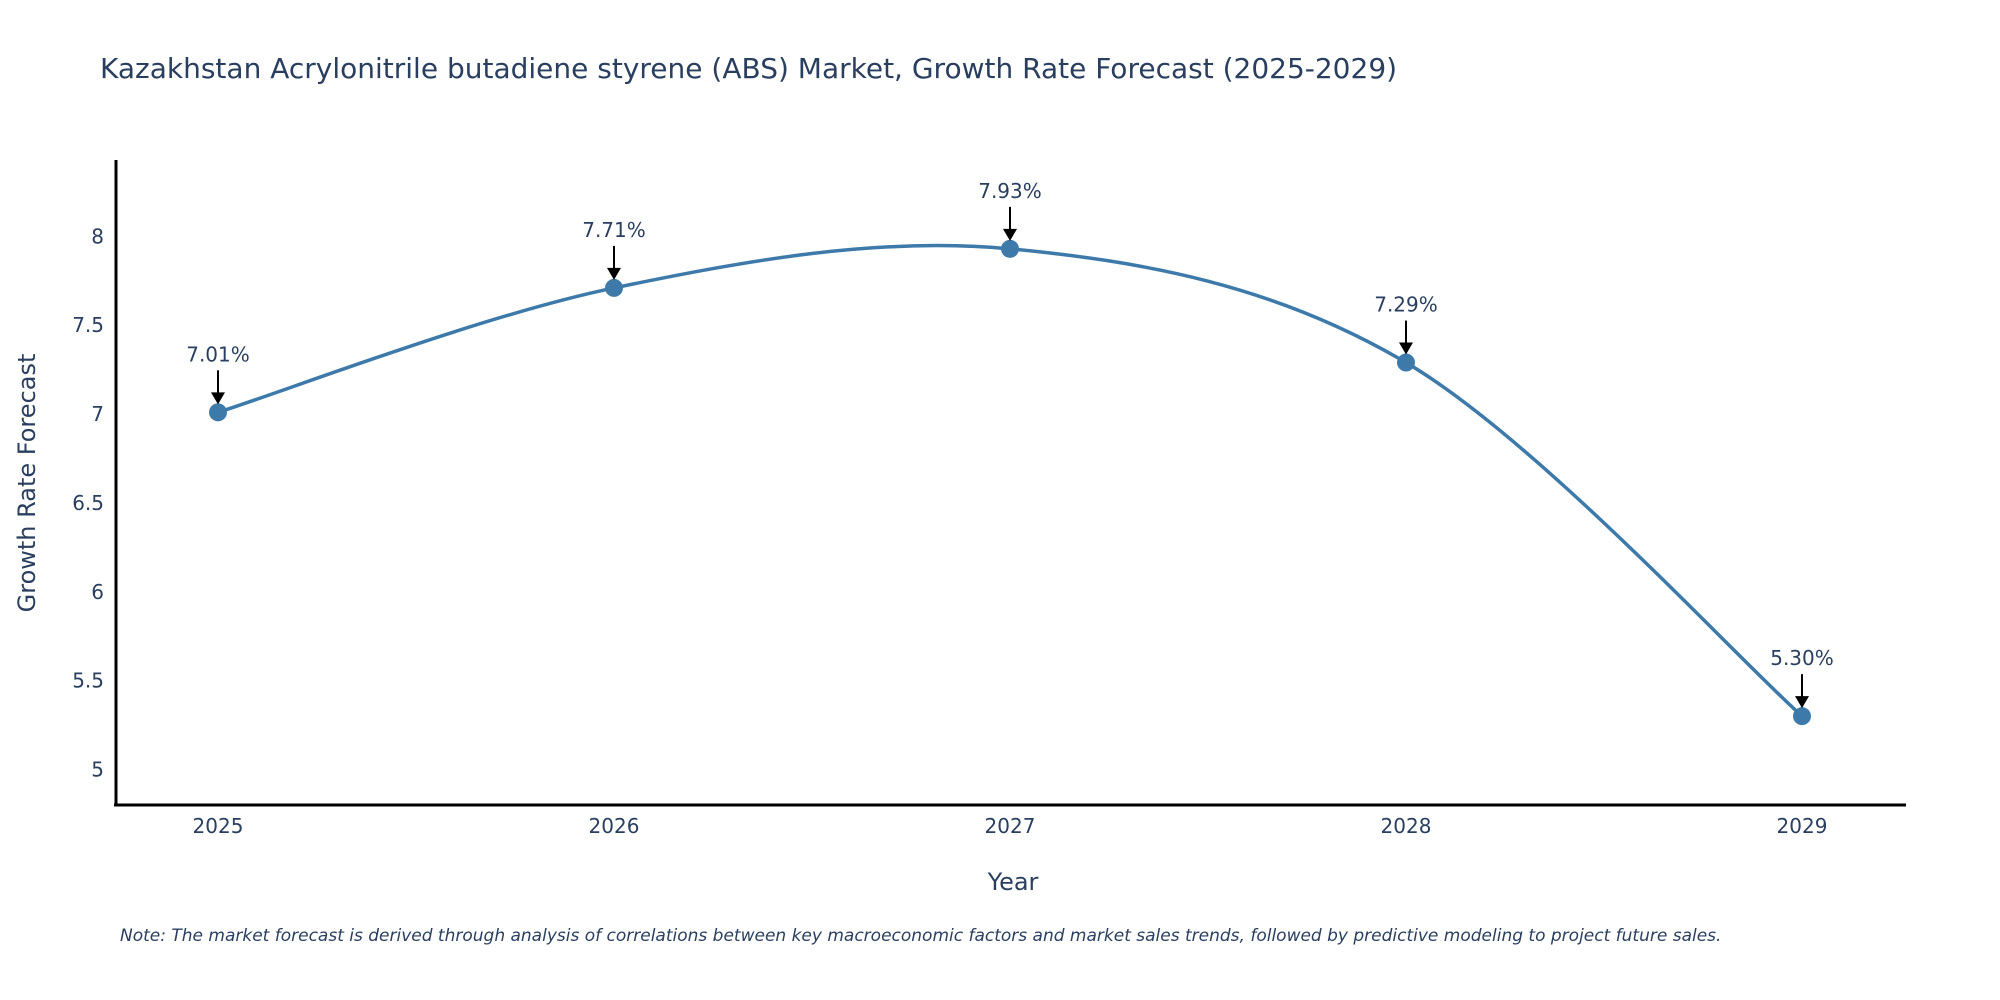 This screenshot has width=2000, height=1000. What do you see at coordinates (88, 325) in the screenshot?
I see `y-tick-label: 7.5` at bounding box center [88, 325].